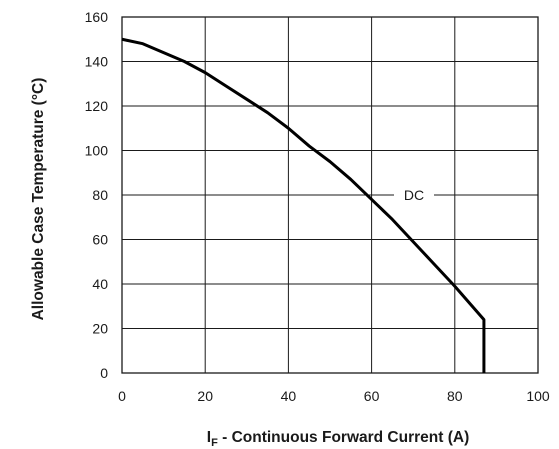 This screenshot has width=559, height=449. What do you see at coordinates (538, 396) in the screenshot?
I see `x-tick-label-100: 100` at bounding box center [538, 396].